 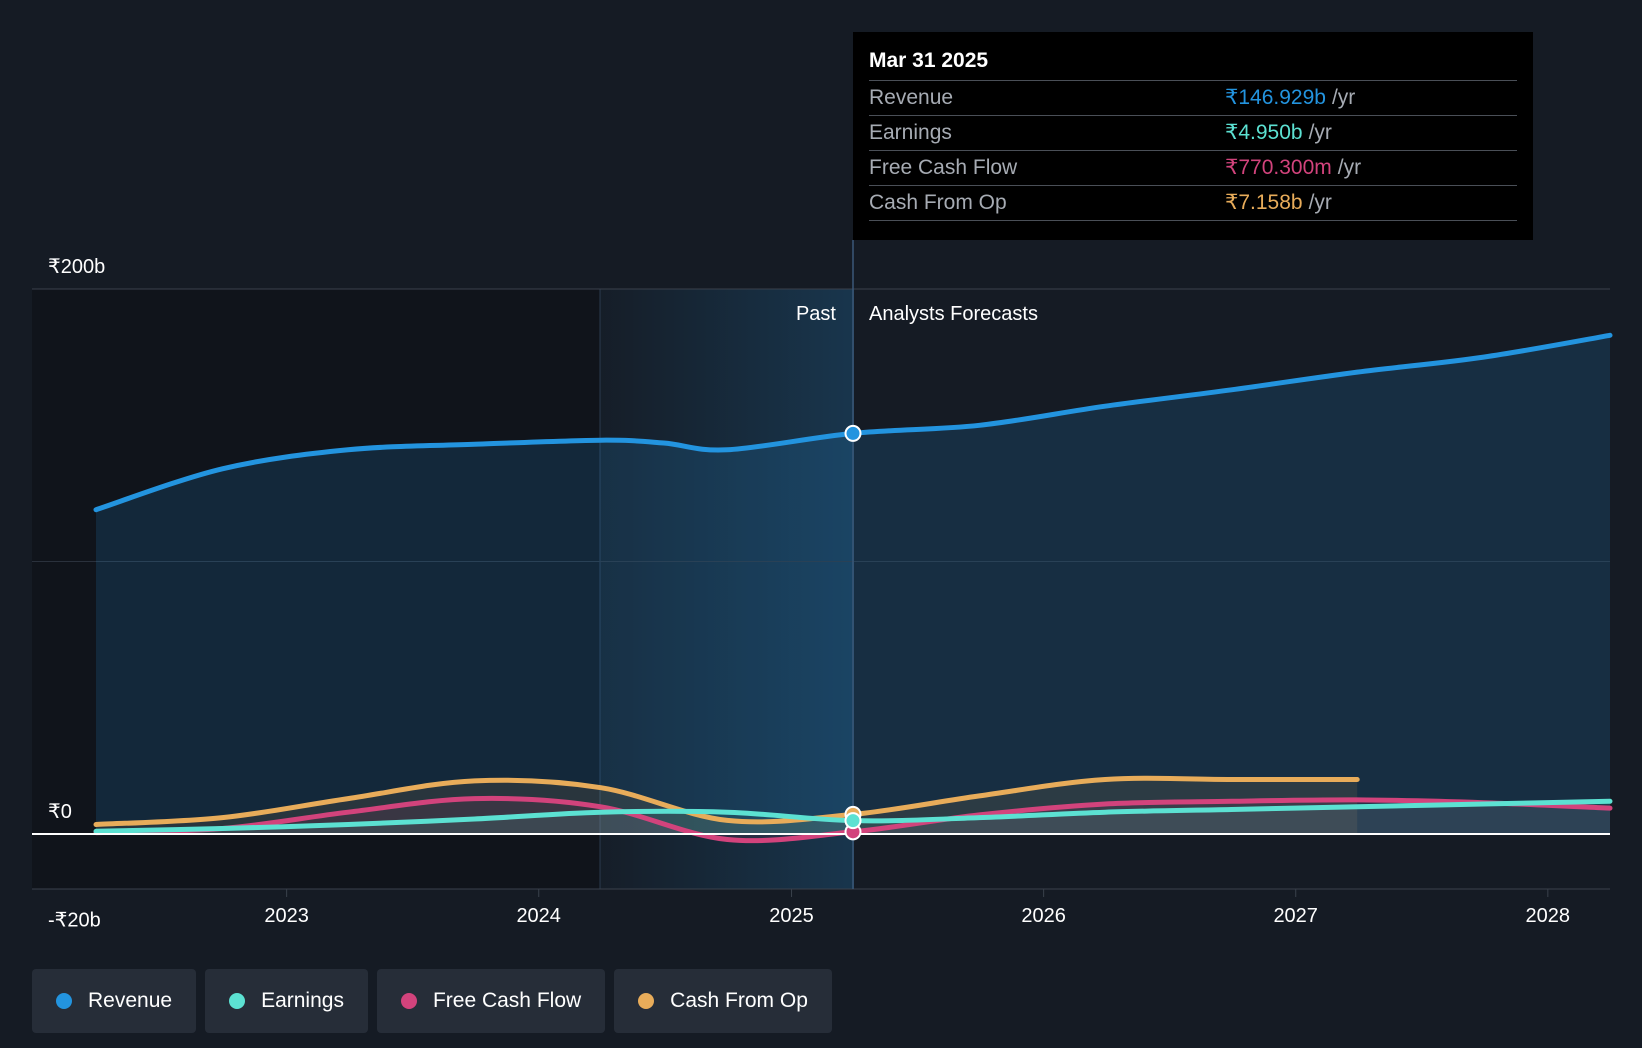 I want to click on legend-label: Revenue, so click(x=130, y=1000).